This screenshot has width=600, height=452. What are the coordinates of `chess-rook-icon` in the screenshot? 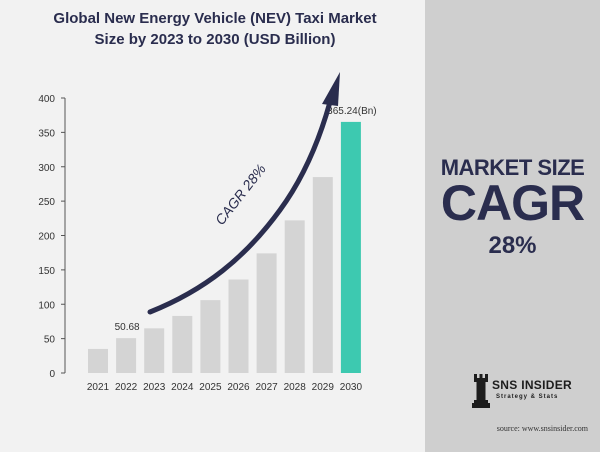 It's located at (481, 391).